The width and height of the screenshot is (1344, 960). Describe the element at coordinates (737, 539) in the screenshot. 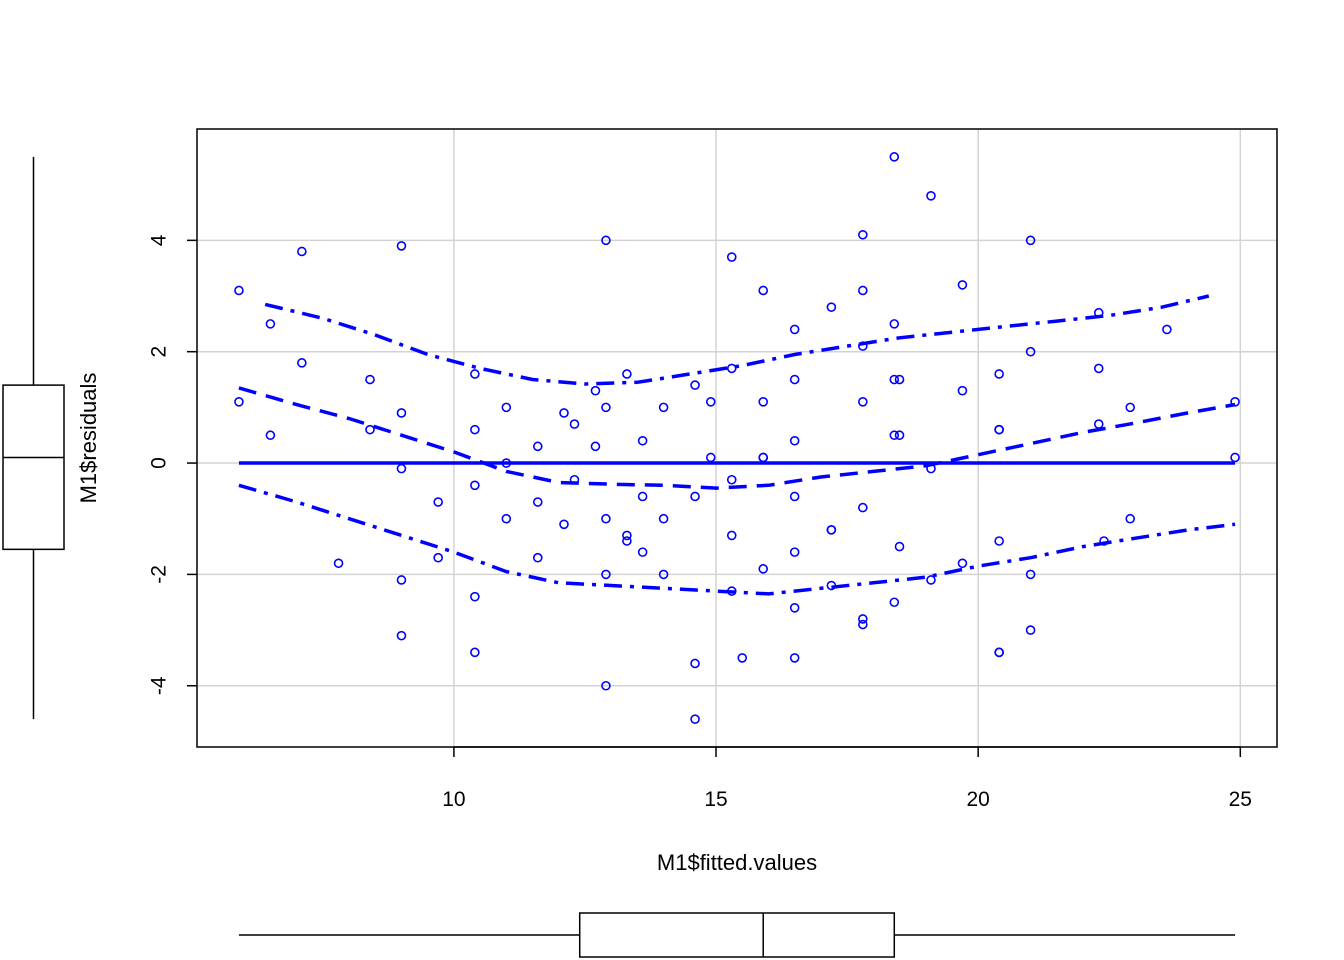

I see `lower-band-line` at that location.